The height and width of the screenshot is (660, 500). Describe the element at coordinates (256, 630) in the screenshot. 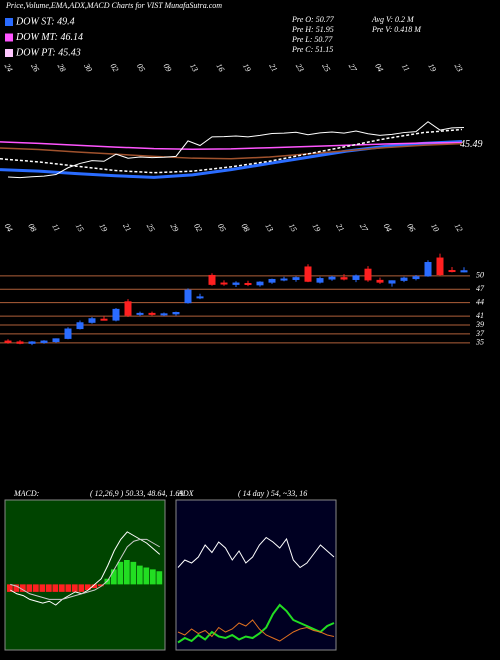

I see `adx-line` at that location.